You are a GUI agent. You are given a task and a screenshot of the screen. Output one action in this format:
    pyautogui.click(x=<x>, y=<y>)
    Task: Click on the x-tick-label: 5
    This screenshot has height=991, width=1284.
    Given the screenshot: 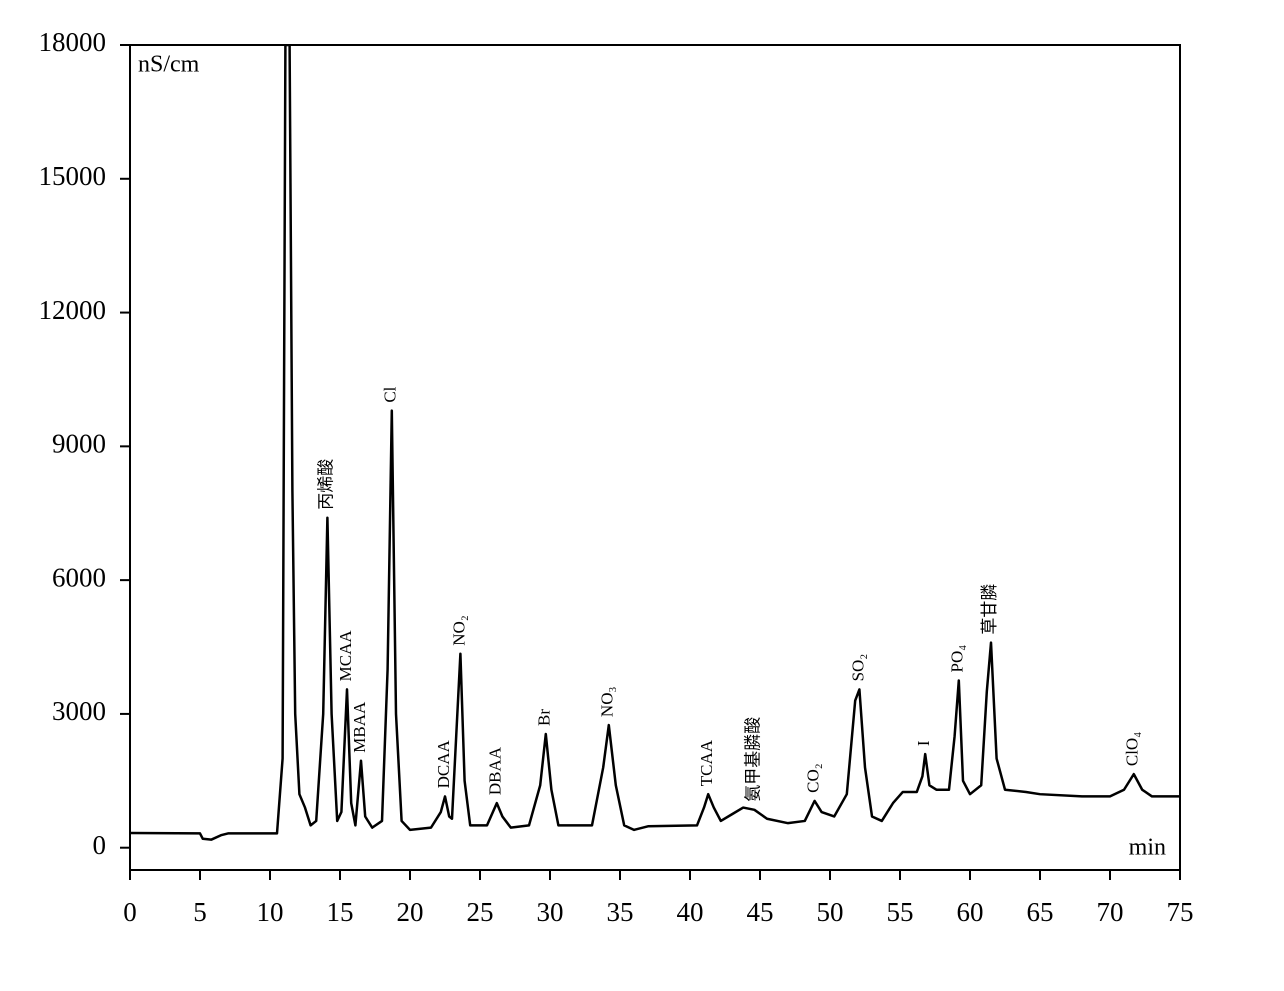 What is the action you would take?
    pyautogui.click(x=200, y=912)
    